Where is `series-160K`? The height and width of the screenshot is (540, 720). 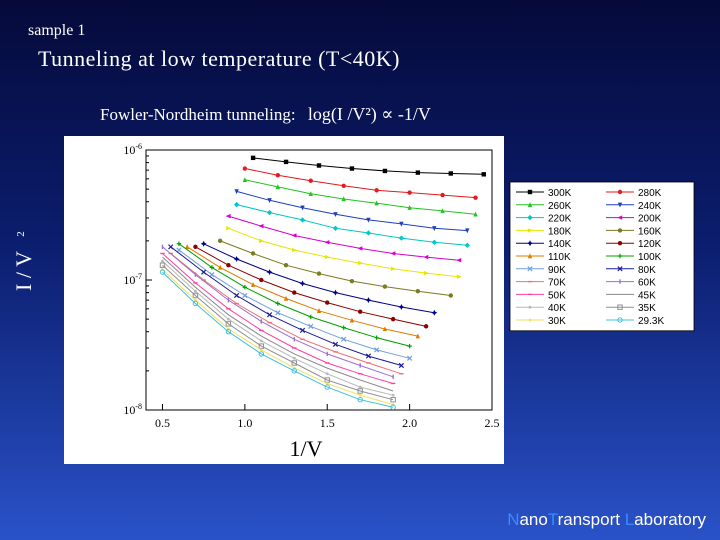
series-160K is located at coordinates (335, 268).